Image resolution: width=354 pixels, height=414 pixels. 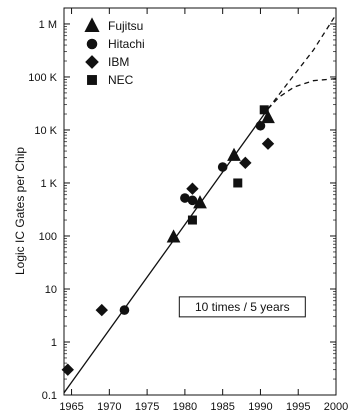 What do you see at coordinates (71, 407) in the screenshot?
I see `x-tick-label: 1965` at bounding box center [71, 407].